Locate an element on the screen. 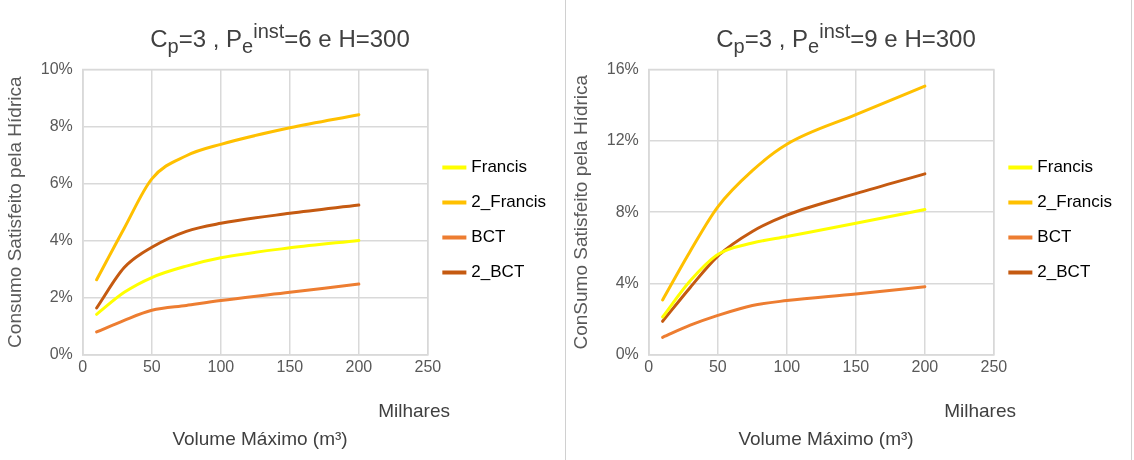  y-axis-title: ConSumo Satisfeito pela Hídrica is located at coordinates (580, 212).